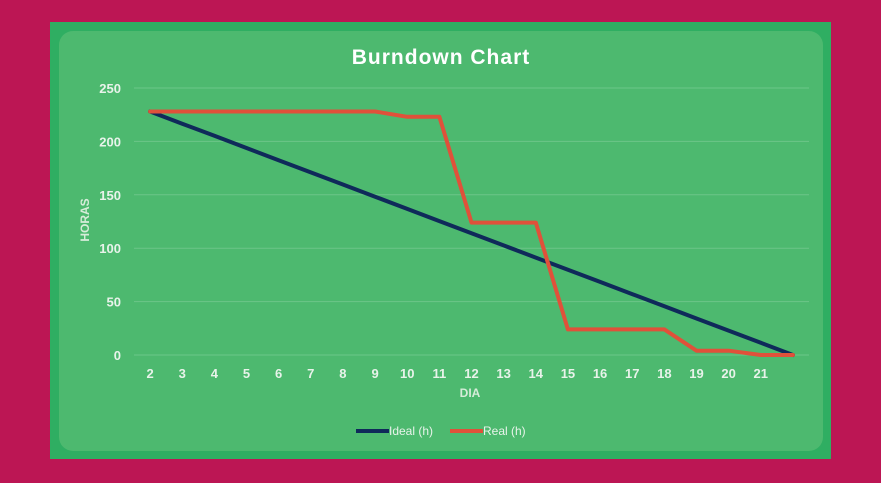 The height and width of the screenshot is (483, 881). What do you see at coordinates (568, 373) in the screenshot?
I see `x-tick-label: 15` at bounding box center [568, 373].